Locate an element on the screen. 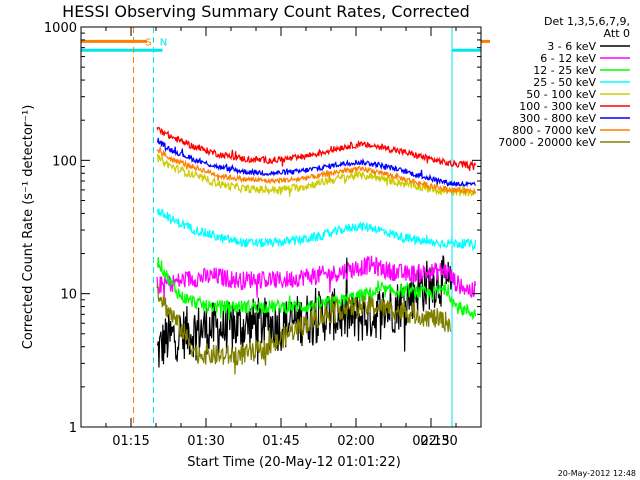 This screenshot has height=480, width=640. timestamp-label: 20-May-2012 12:48 is located at coordinates (597, 473).